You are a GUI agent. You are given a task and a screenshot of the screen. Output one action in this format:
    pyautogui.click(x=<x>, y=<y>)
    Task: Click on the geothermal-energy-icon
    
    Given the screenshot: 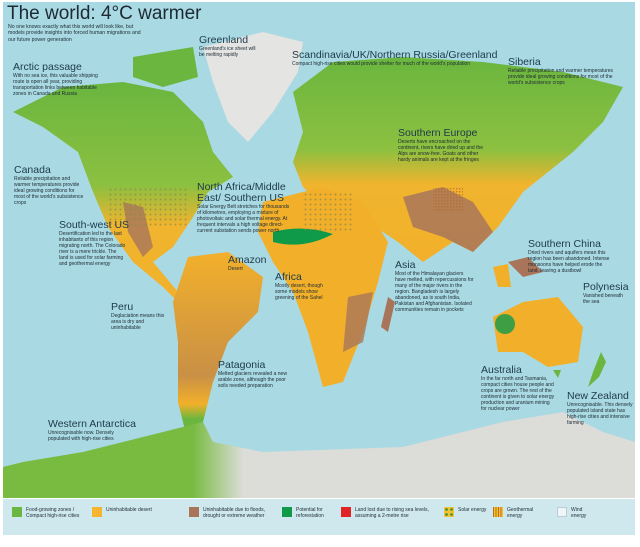 What is the action you would take?
    pyautogui.click(x=498, y=512)
    